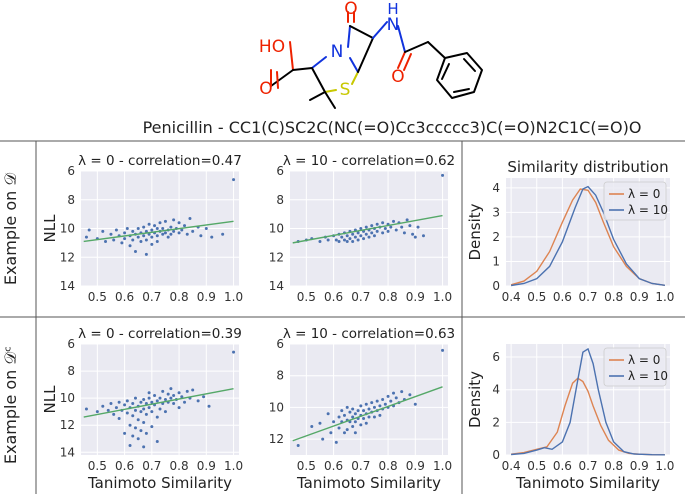 Image resolution: width=685 pixels, height=494 pixels. What do you see at coordinates (71, 200) in the screenshot?
I see `y-tick-label: 8` at bounding box center [71, 200].